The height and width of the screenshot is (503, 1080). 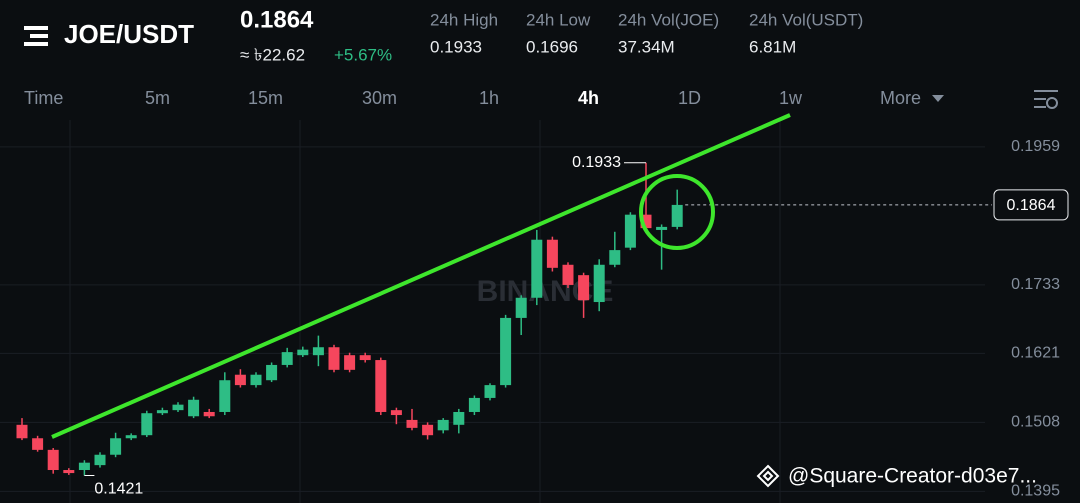 What do you see at coordinates (791, 98) in the screenshot?
I see `timeframe-tab: 1w` at bounding box center [791, 98].